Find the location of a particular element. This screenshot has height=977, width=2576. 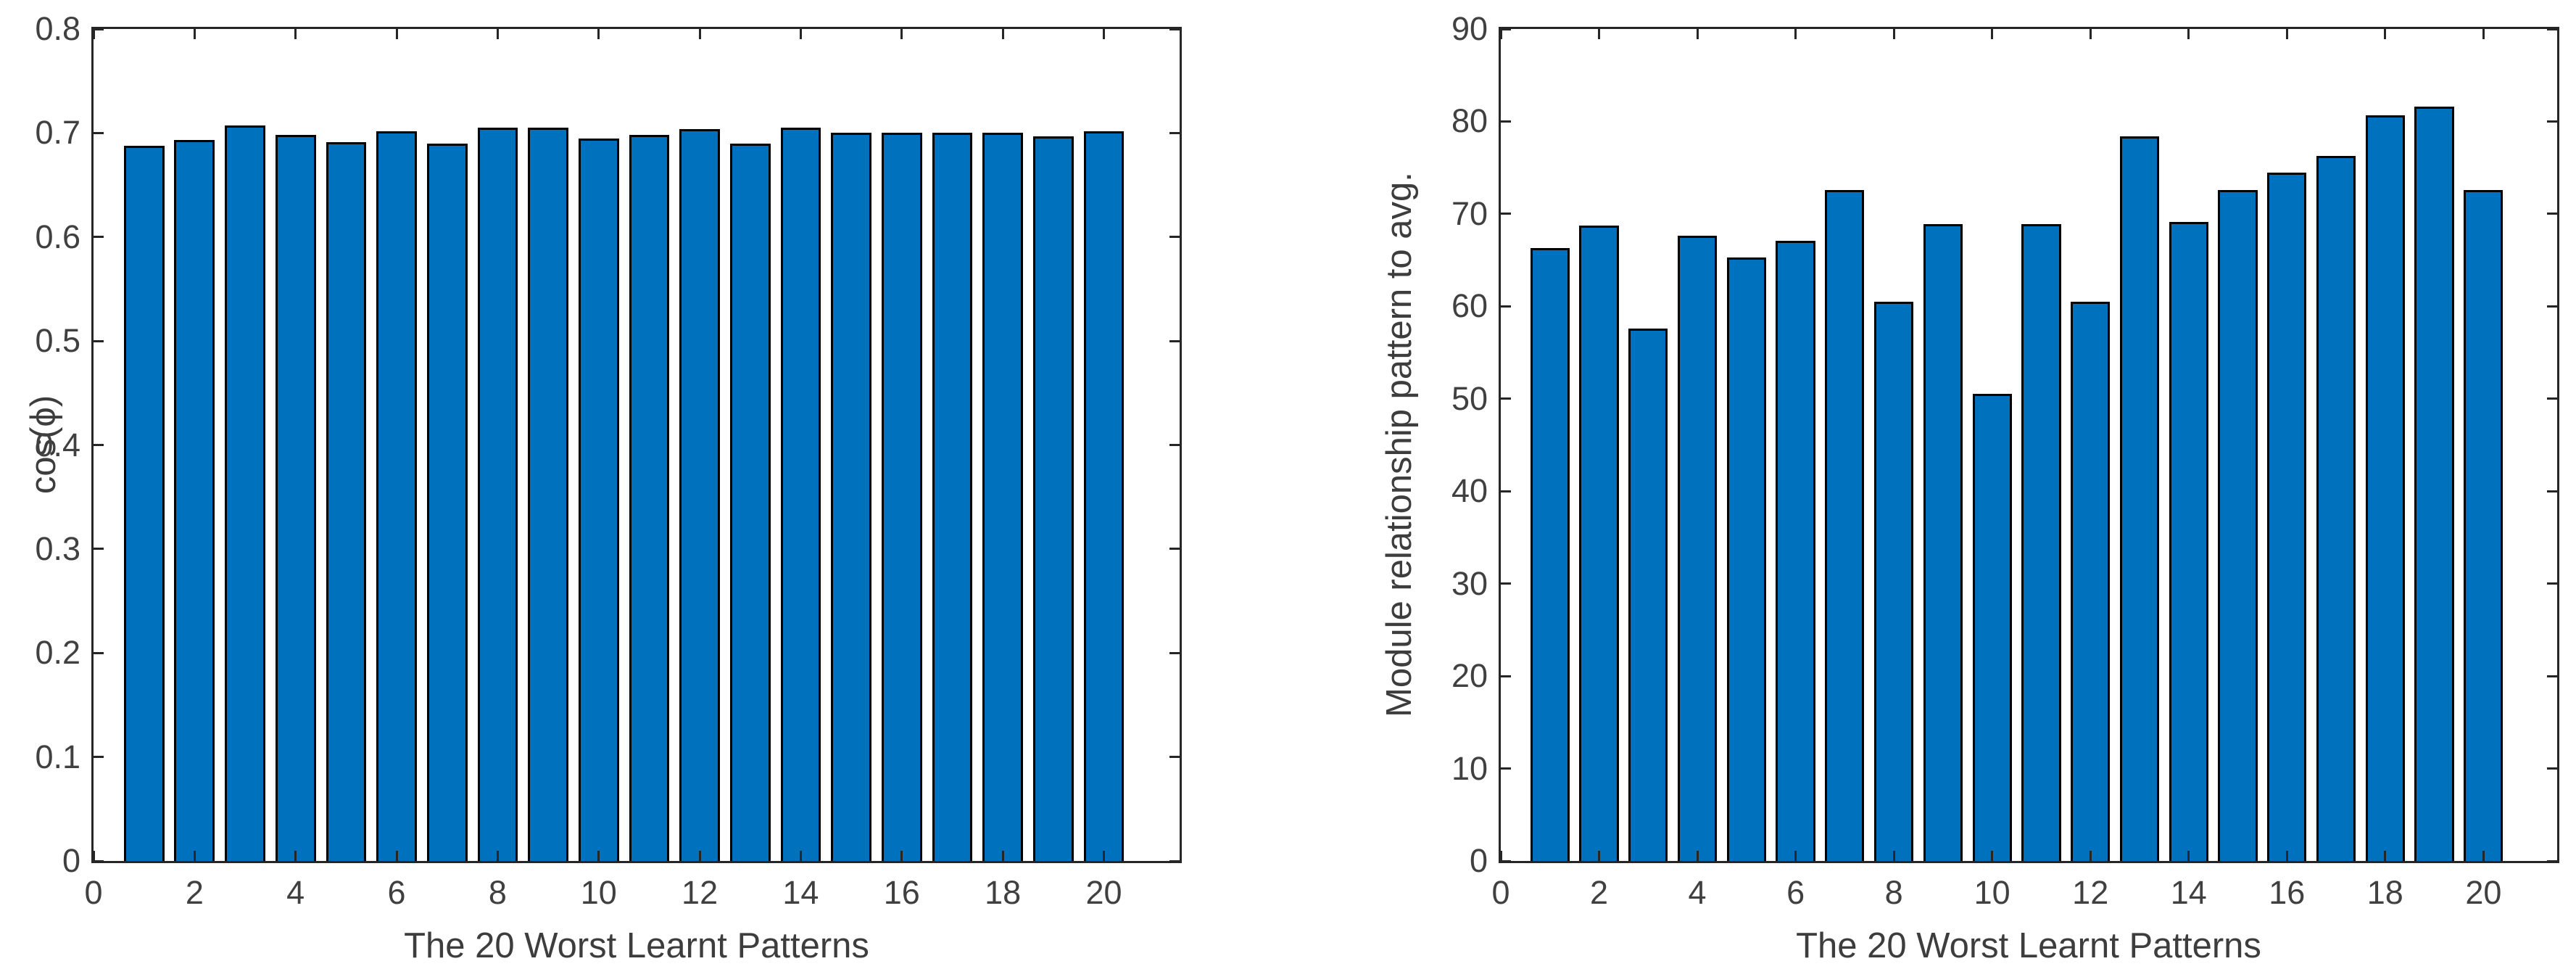

y-tick-label: 0.2 is located at coordinates (58, 653).